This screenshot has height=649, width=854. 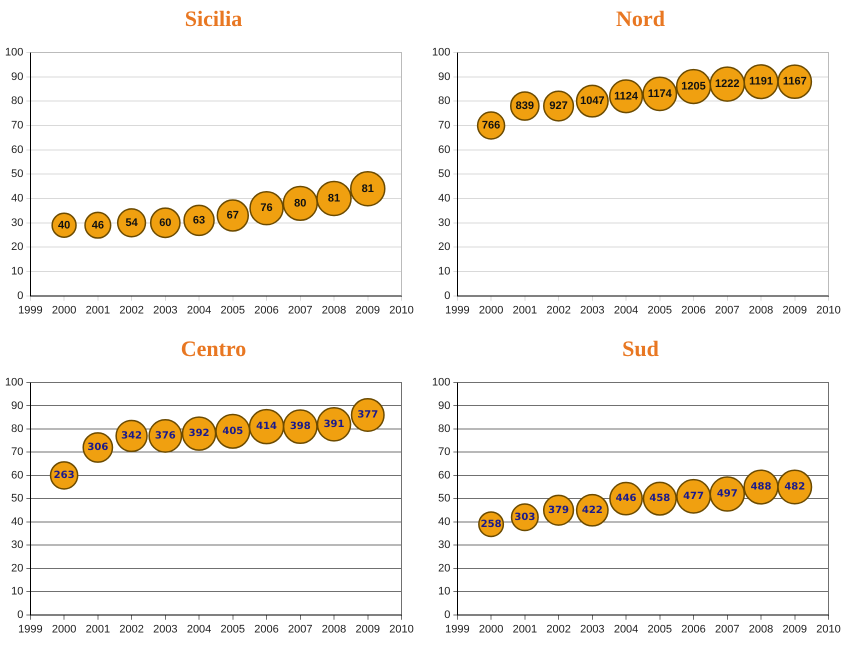 What do you see at coordinates (795, 487) in the screenshot?
I see `data-label: 482` at bounding box center [795, 487].